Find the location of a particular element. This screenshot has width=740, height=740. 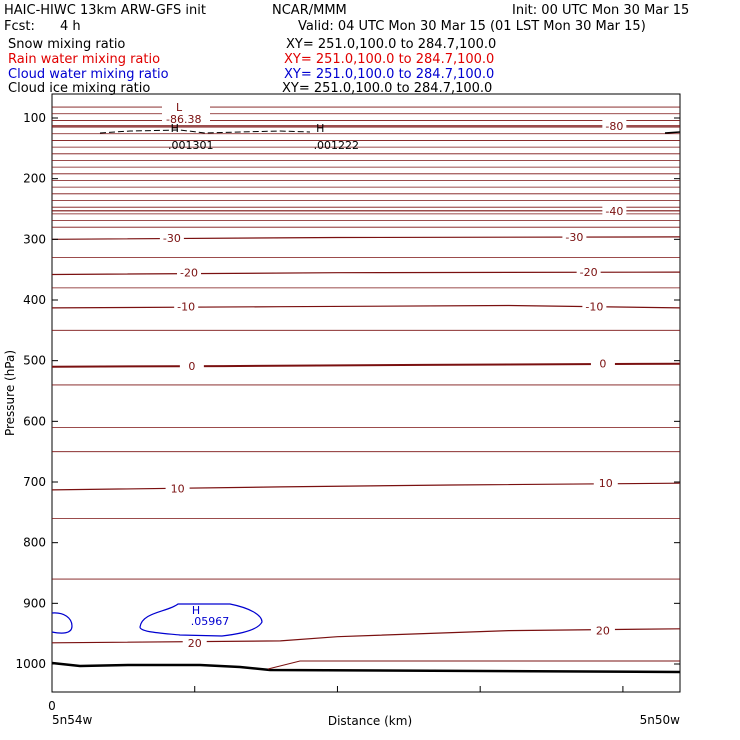

y-tick-label: 700 is located at coordinates (34, 482).